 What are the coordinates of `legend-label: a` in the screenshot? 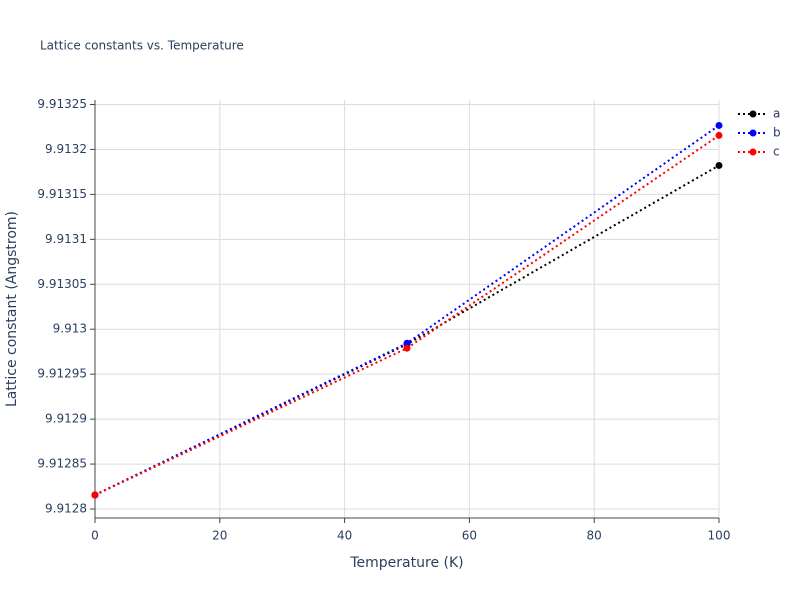 It's located at (776, 114).